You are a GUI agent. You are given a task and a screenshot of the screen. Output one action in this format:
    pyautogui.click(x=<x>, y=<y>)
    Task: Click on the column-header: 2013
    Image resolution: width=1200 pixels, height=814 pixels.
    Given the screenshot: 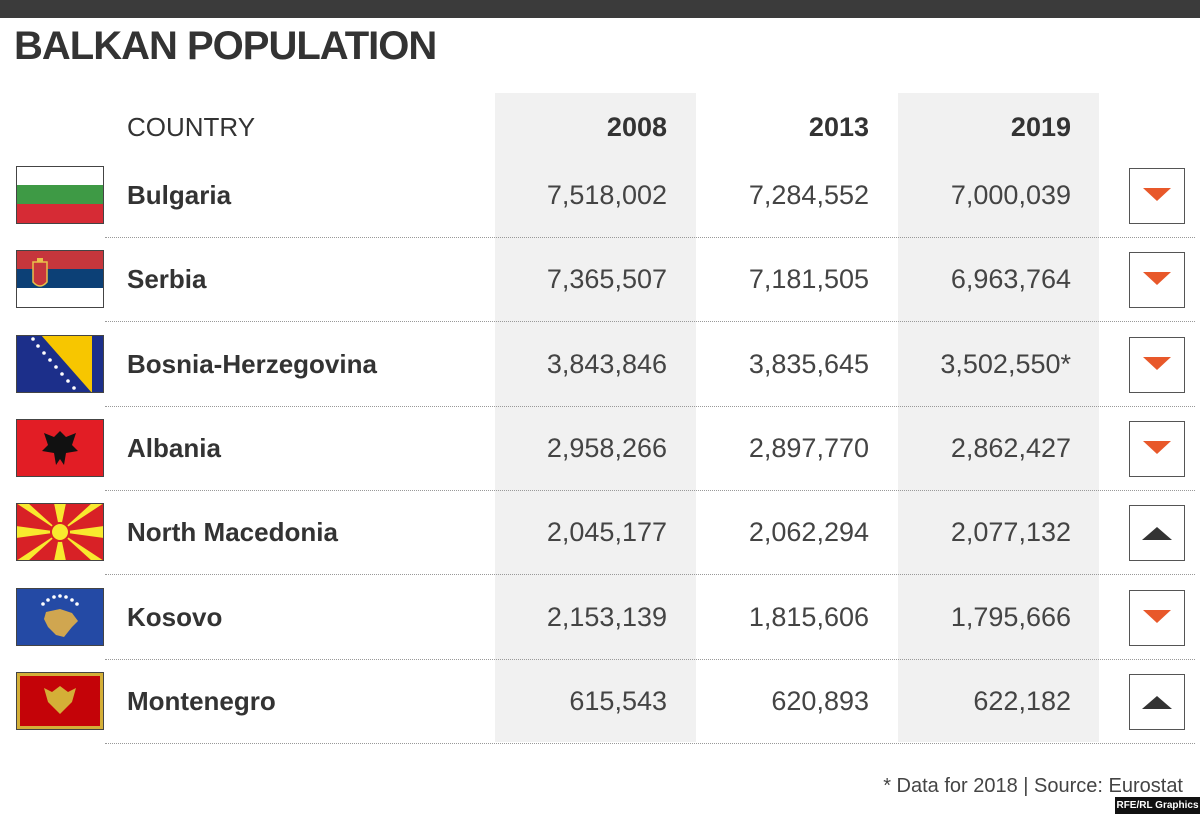 What is the action you would take?
    pyautogui.click(x=838, y=127)
    